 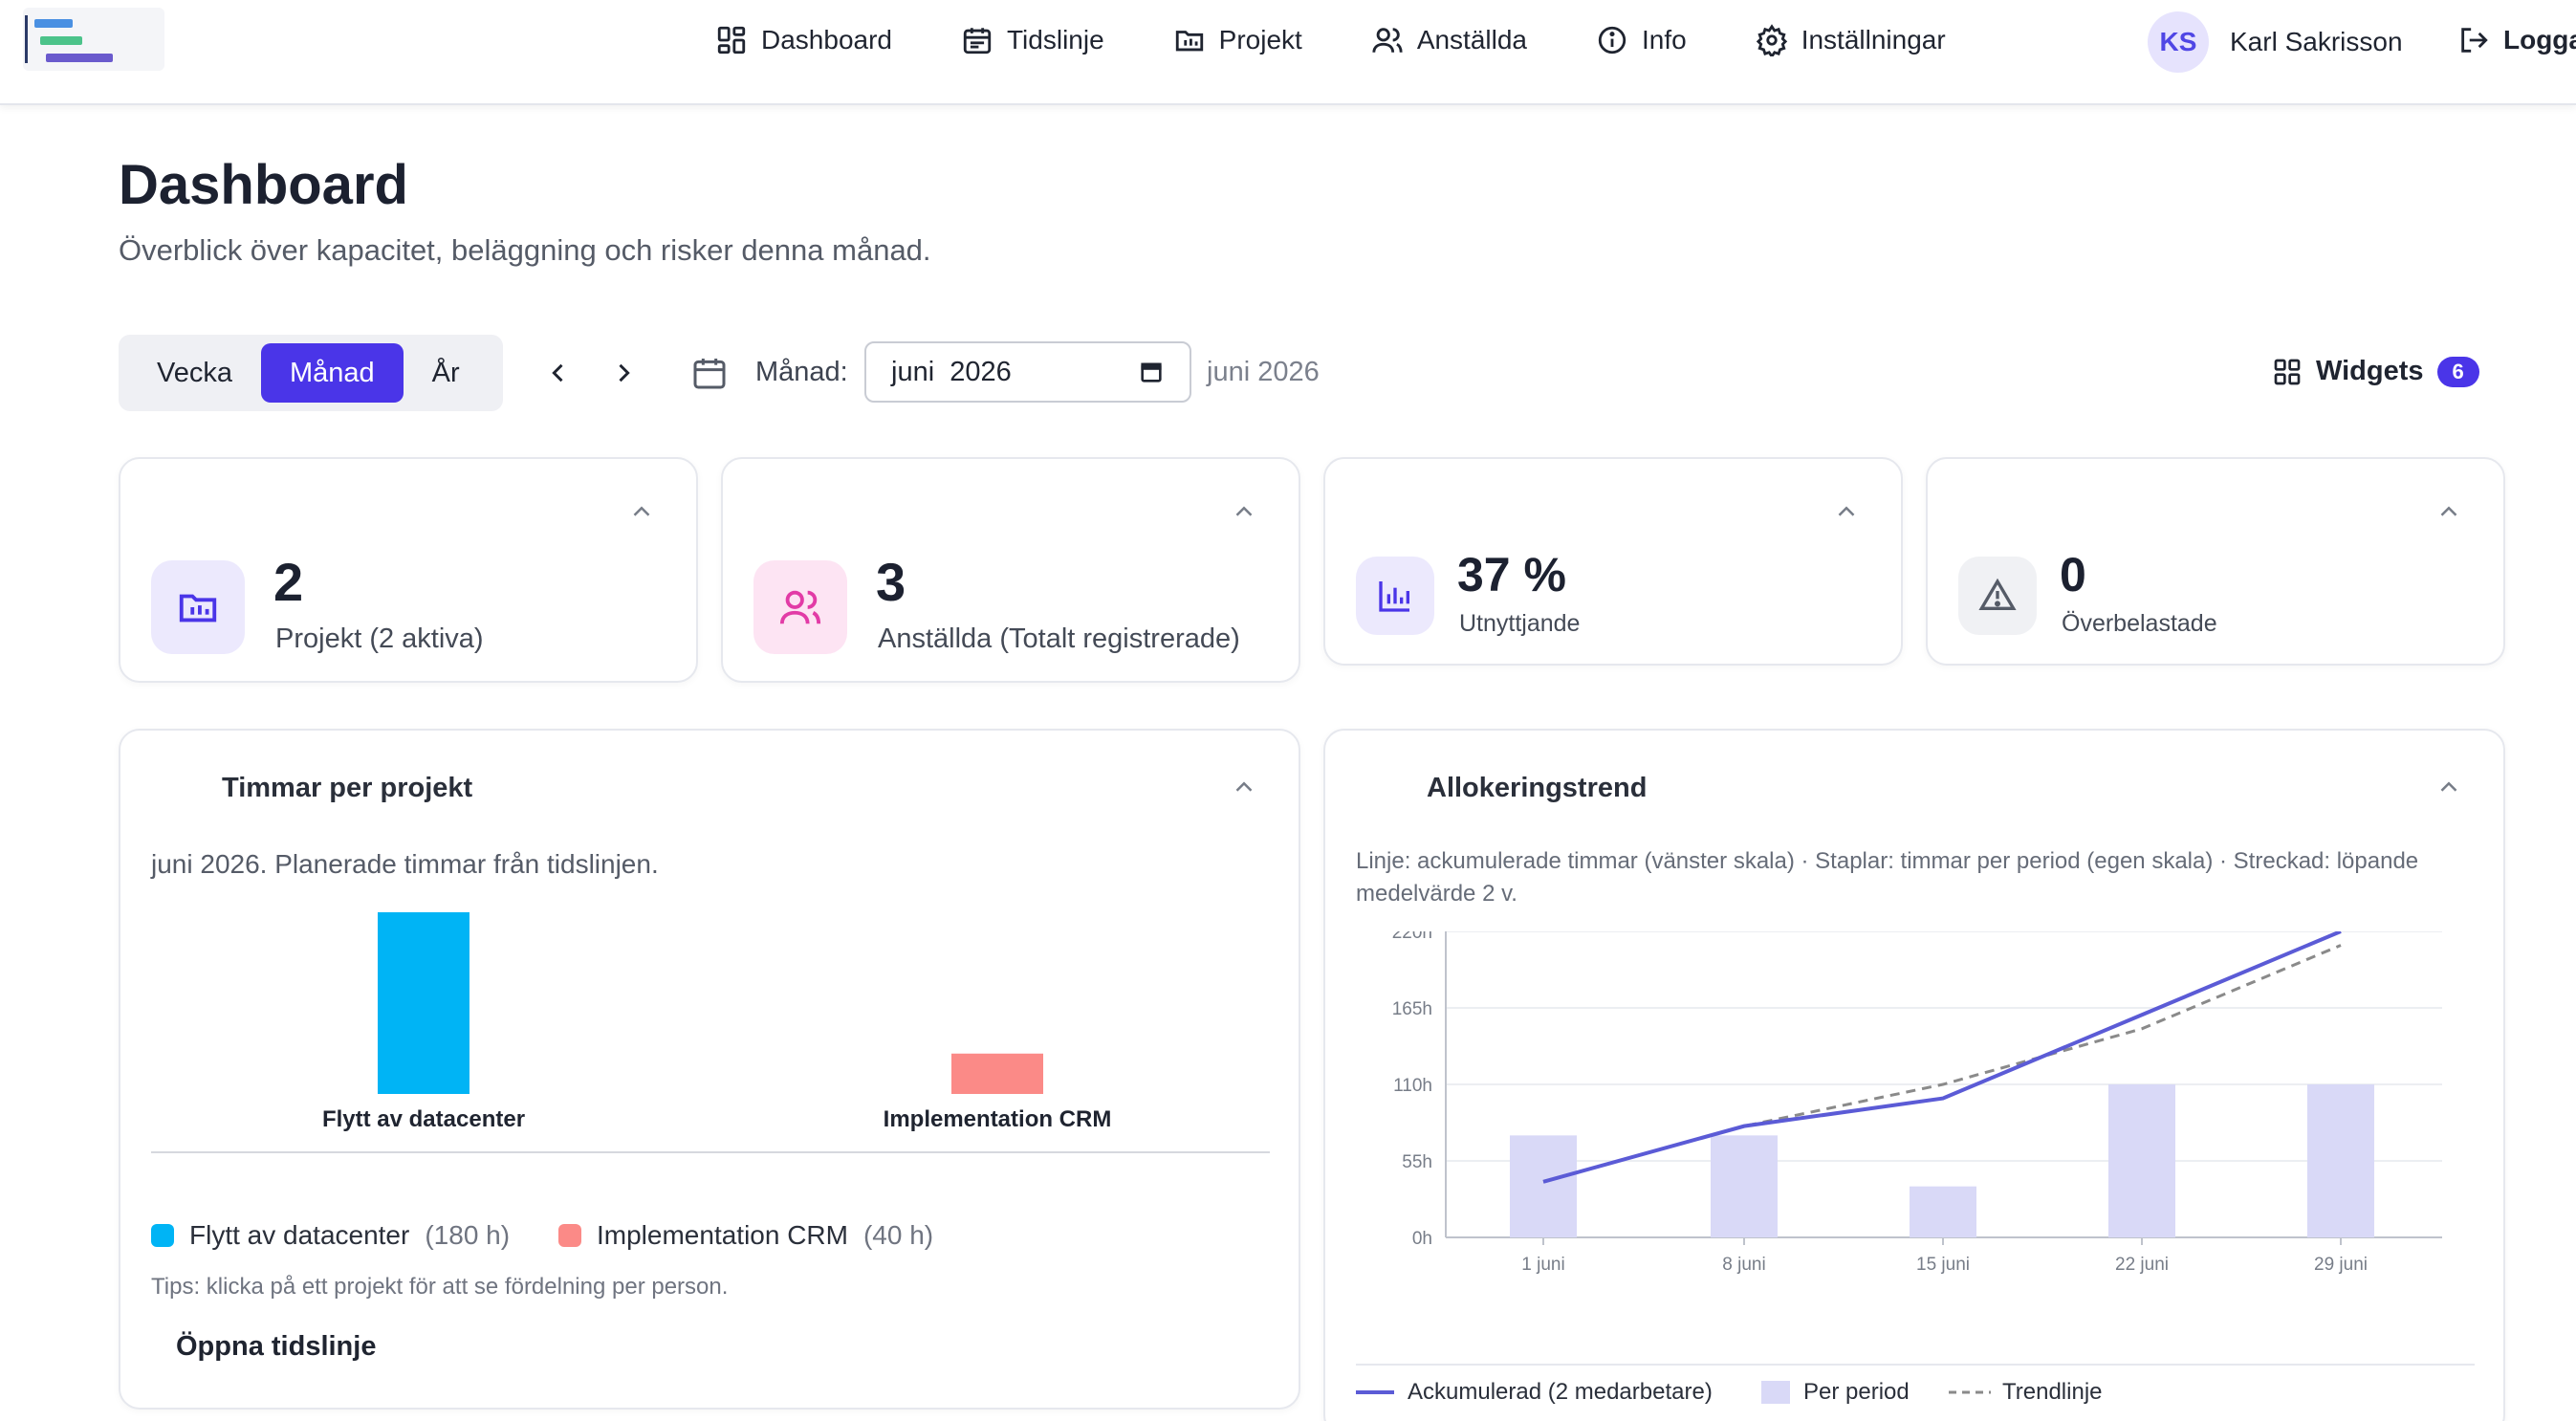 I want to click on logo-icon, so click(x=69, y=39).